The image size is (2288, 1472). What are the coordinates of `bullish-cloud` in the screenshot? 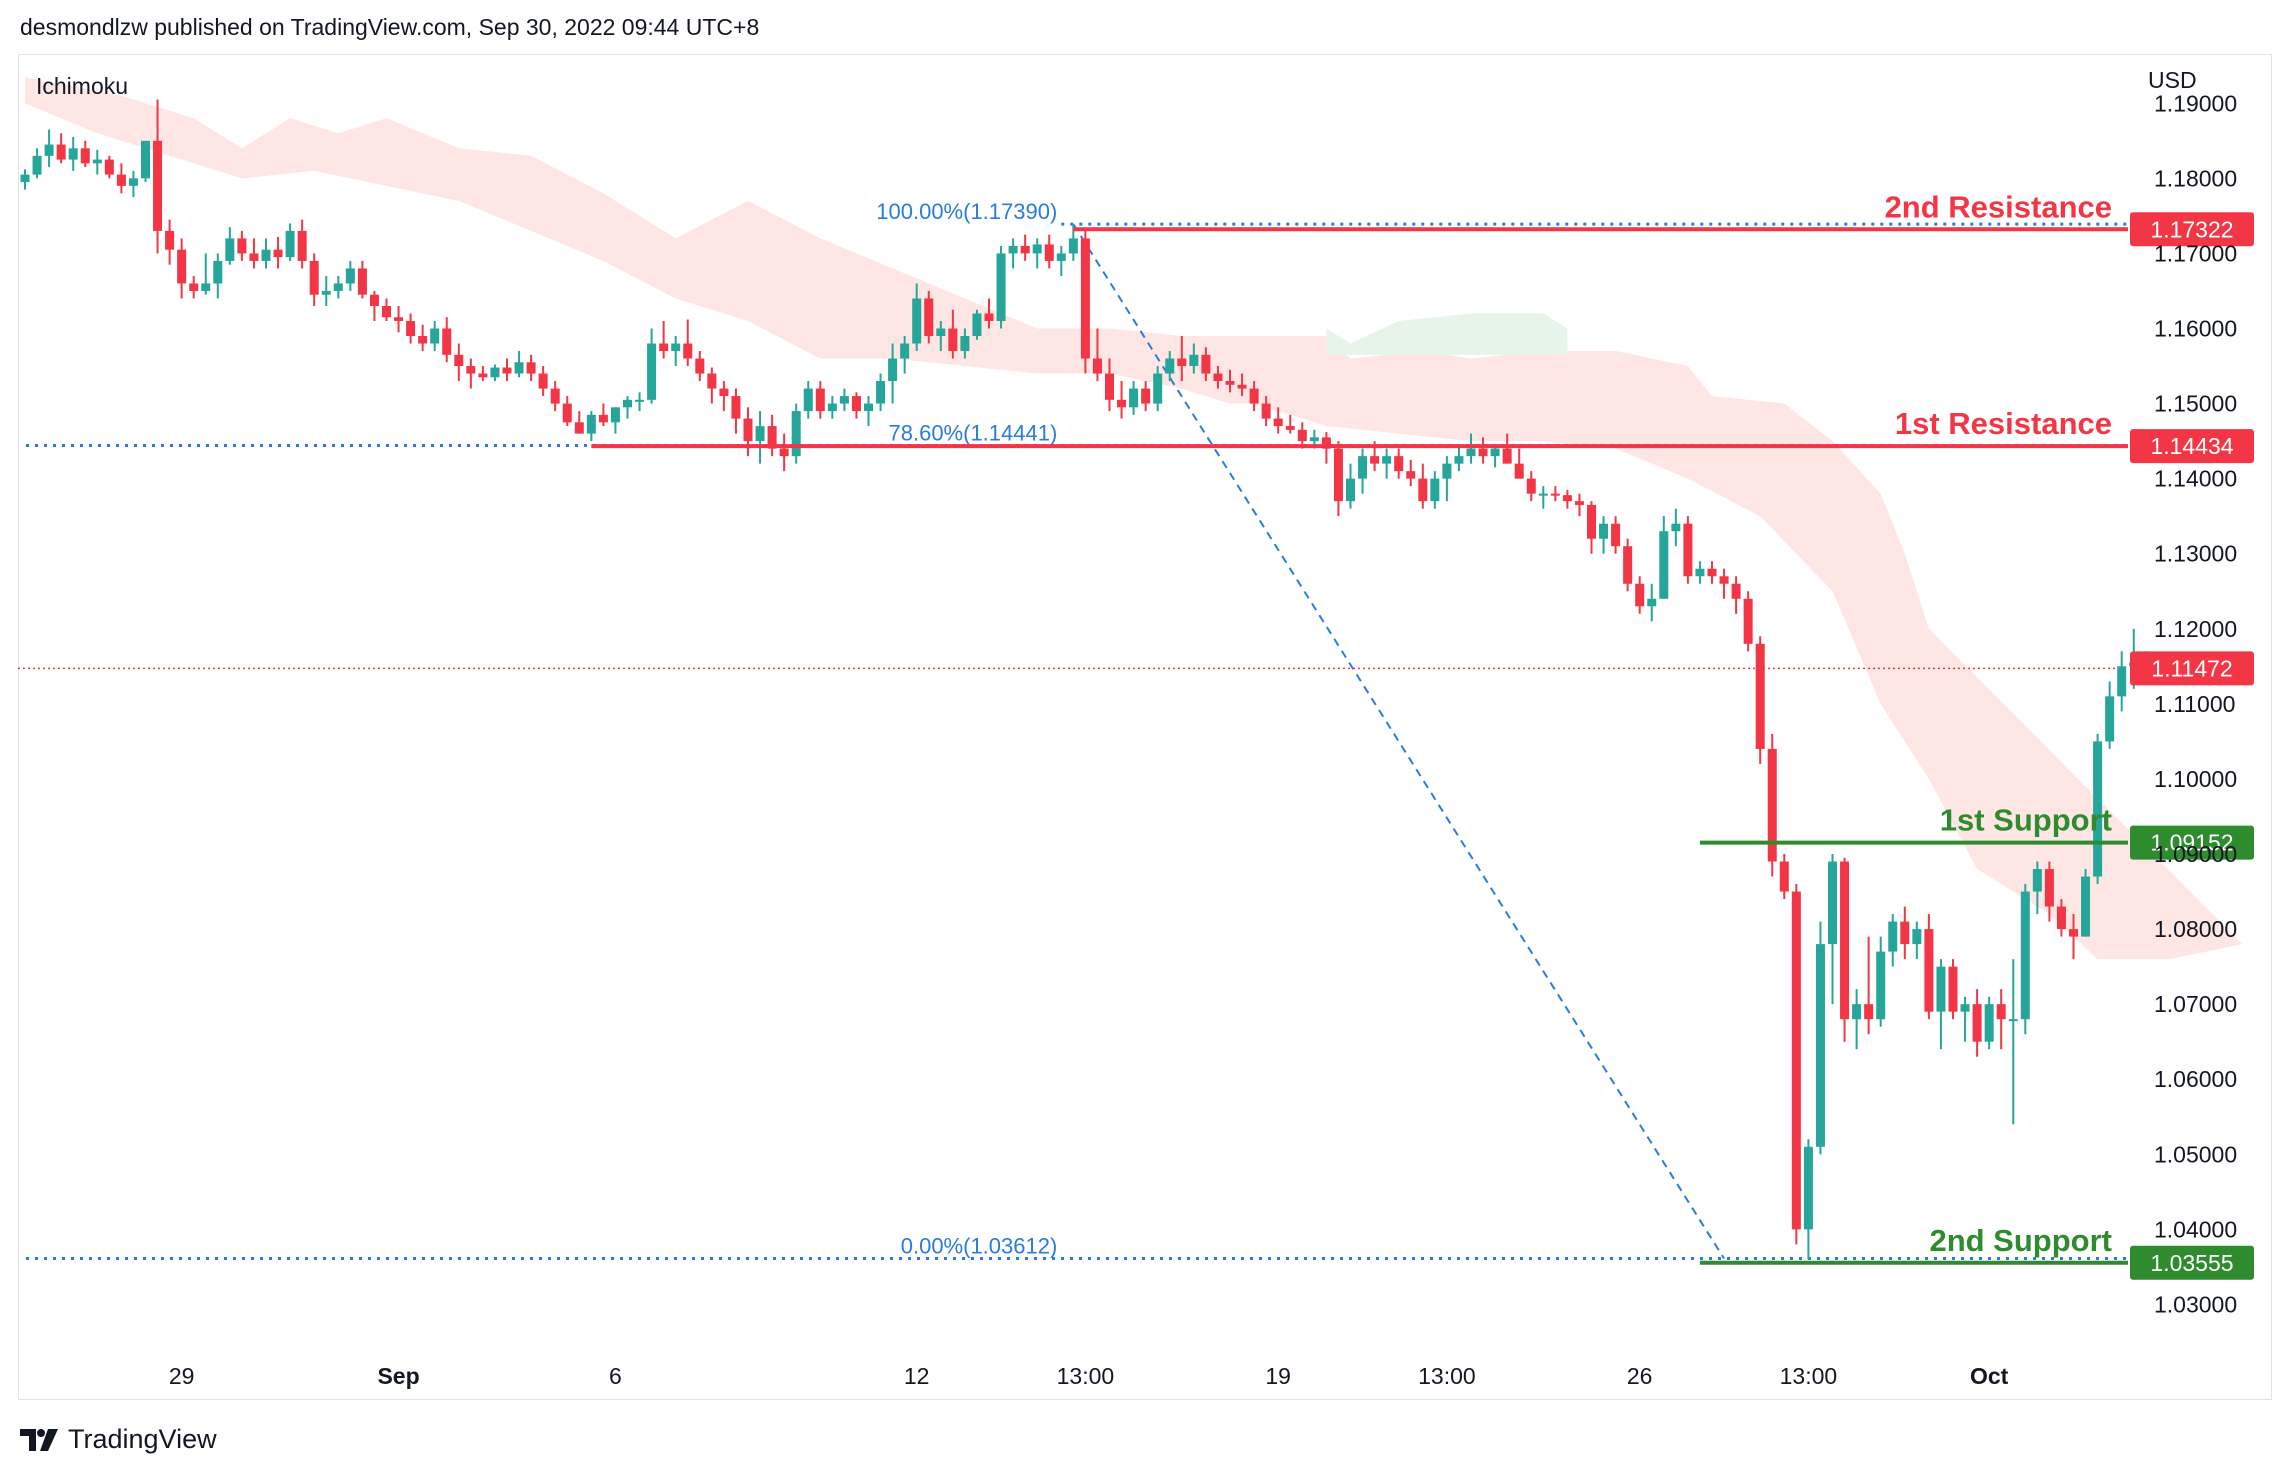 It's located at (1447, 334).